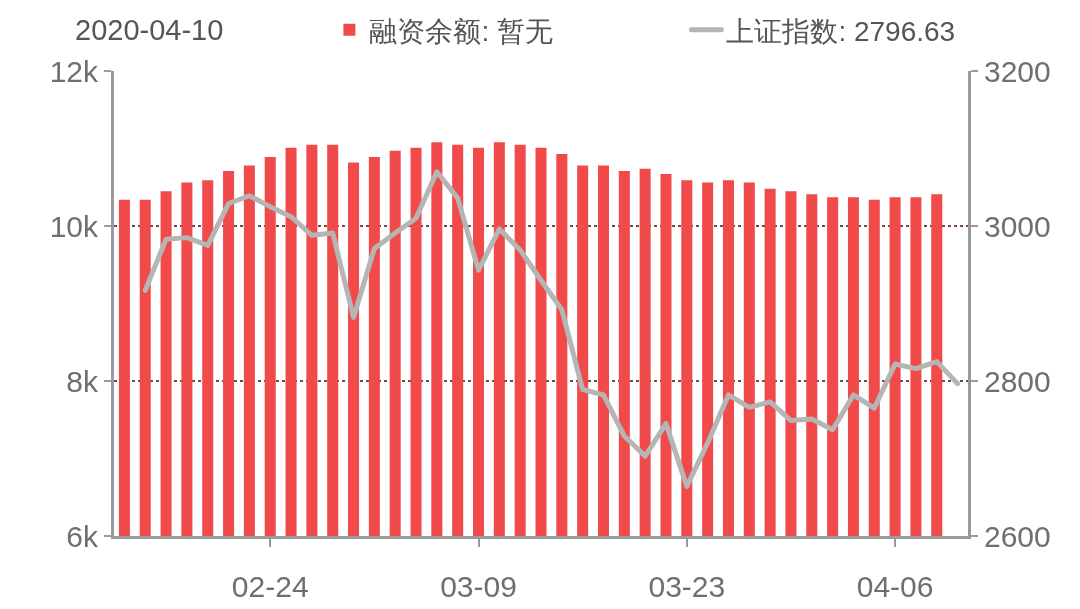  I want to click on x-tick-label: 03-09, so click(478, 586).